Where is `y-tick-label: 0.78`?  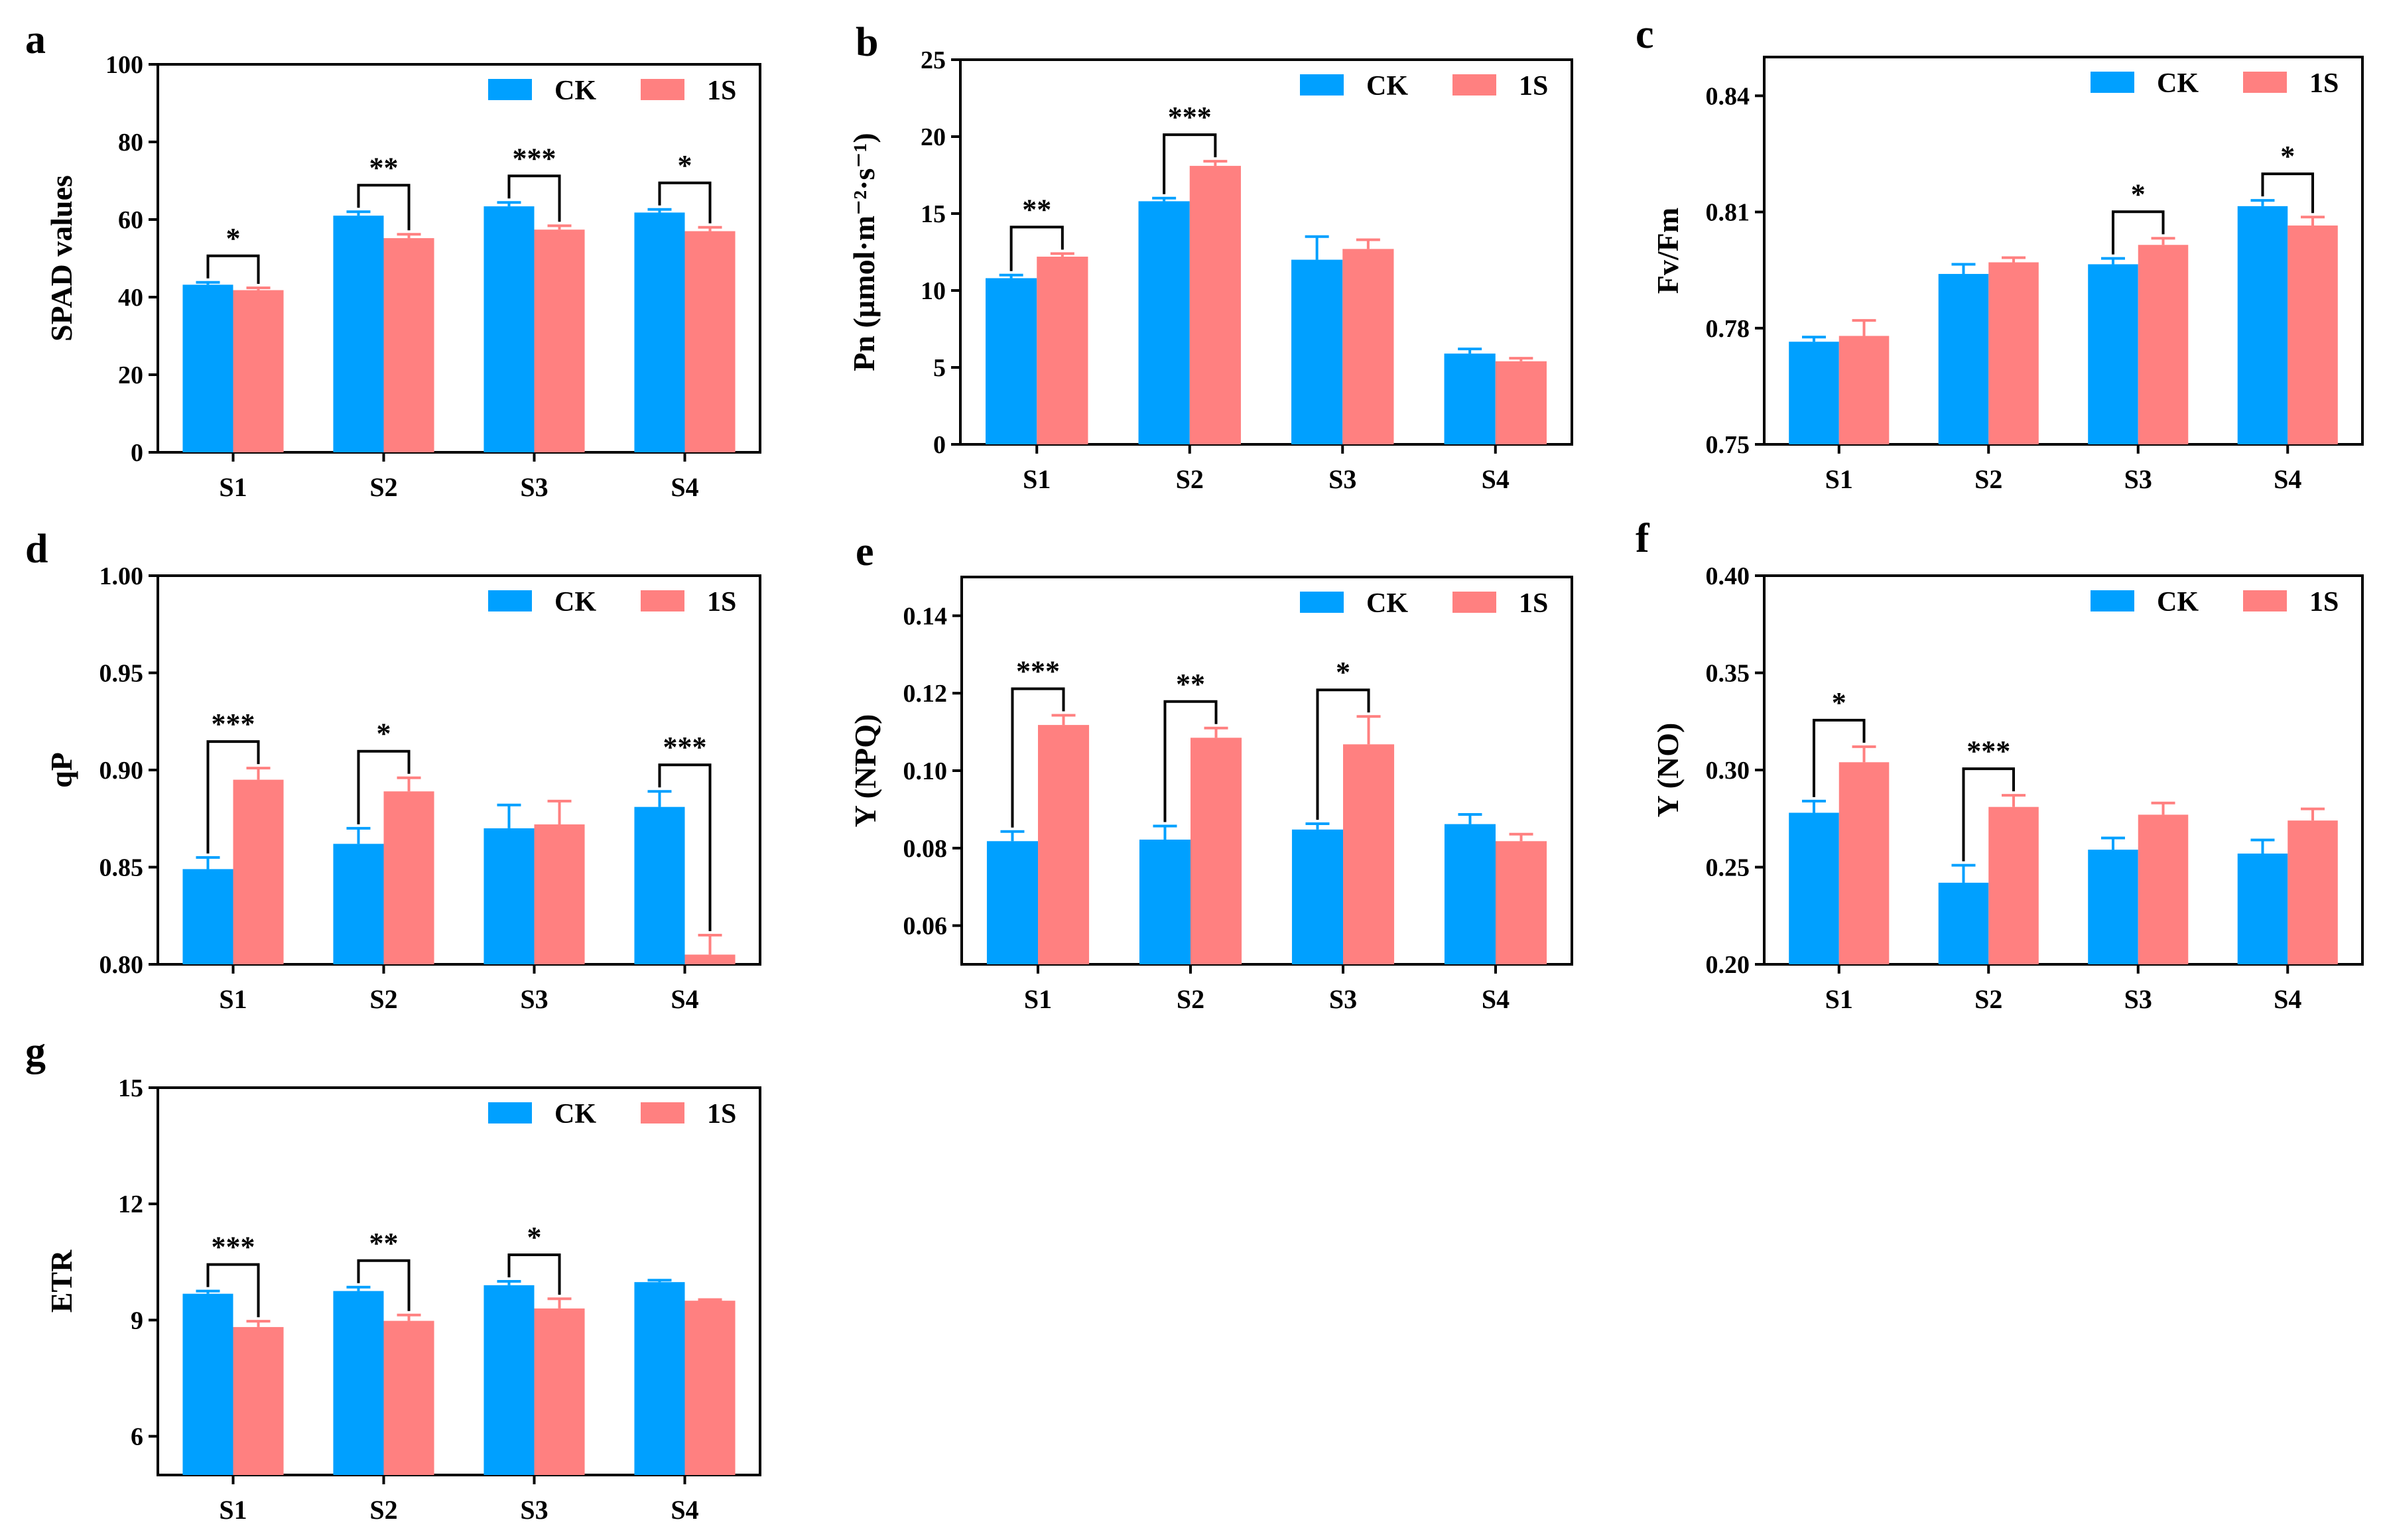
y-tick-label: 0.78 is located at coordinates (1728, 329).